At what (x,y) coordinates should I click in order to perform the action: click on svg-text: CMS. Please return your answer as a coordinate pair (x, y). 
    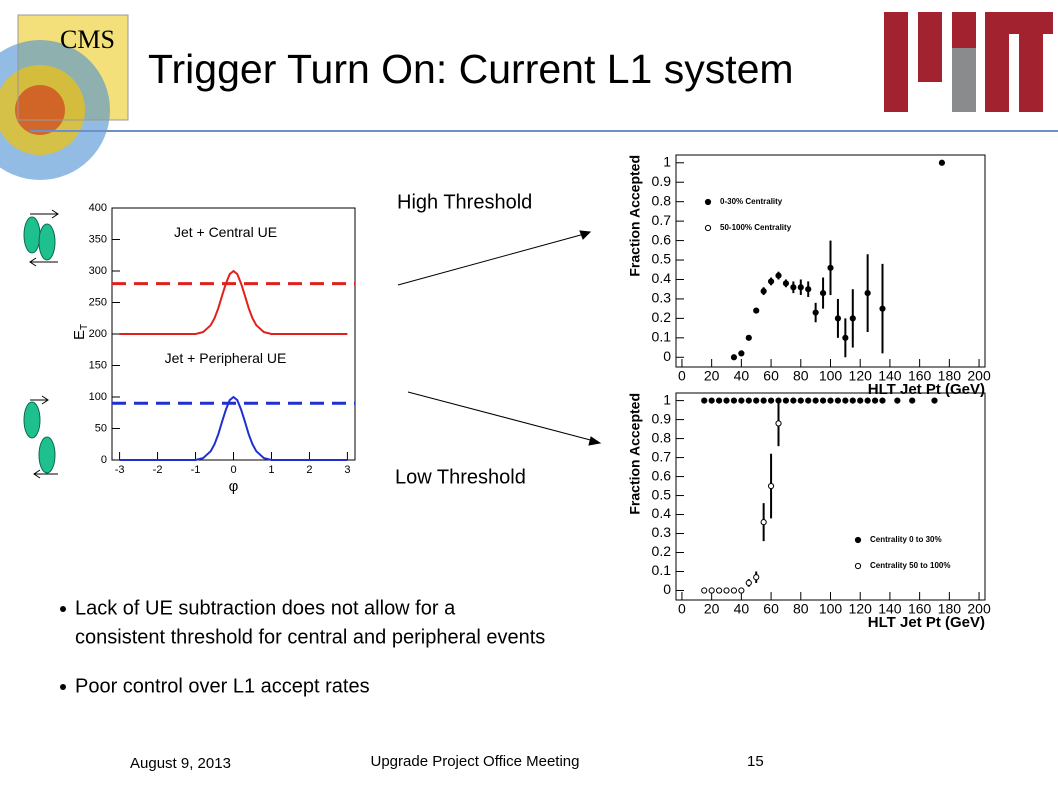
    Looking at the image, I should click on (87, 39).